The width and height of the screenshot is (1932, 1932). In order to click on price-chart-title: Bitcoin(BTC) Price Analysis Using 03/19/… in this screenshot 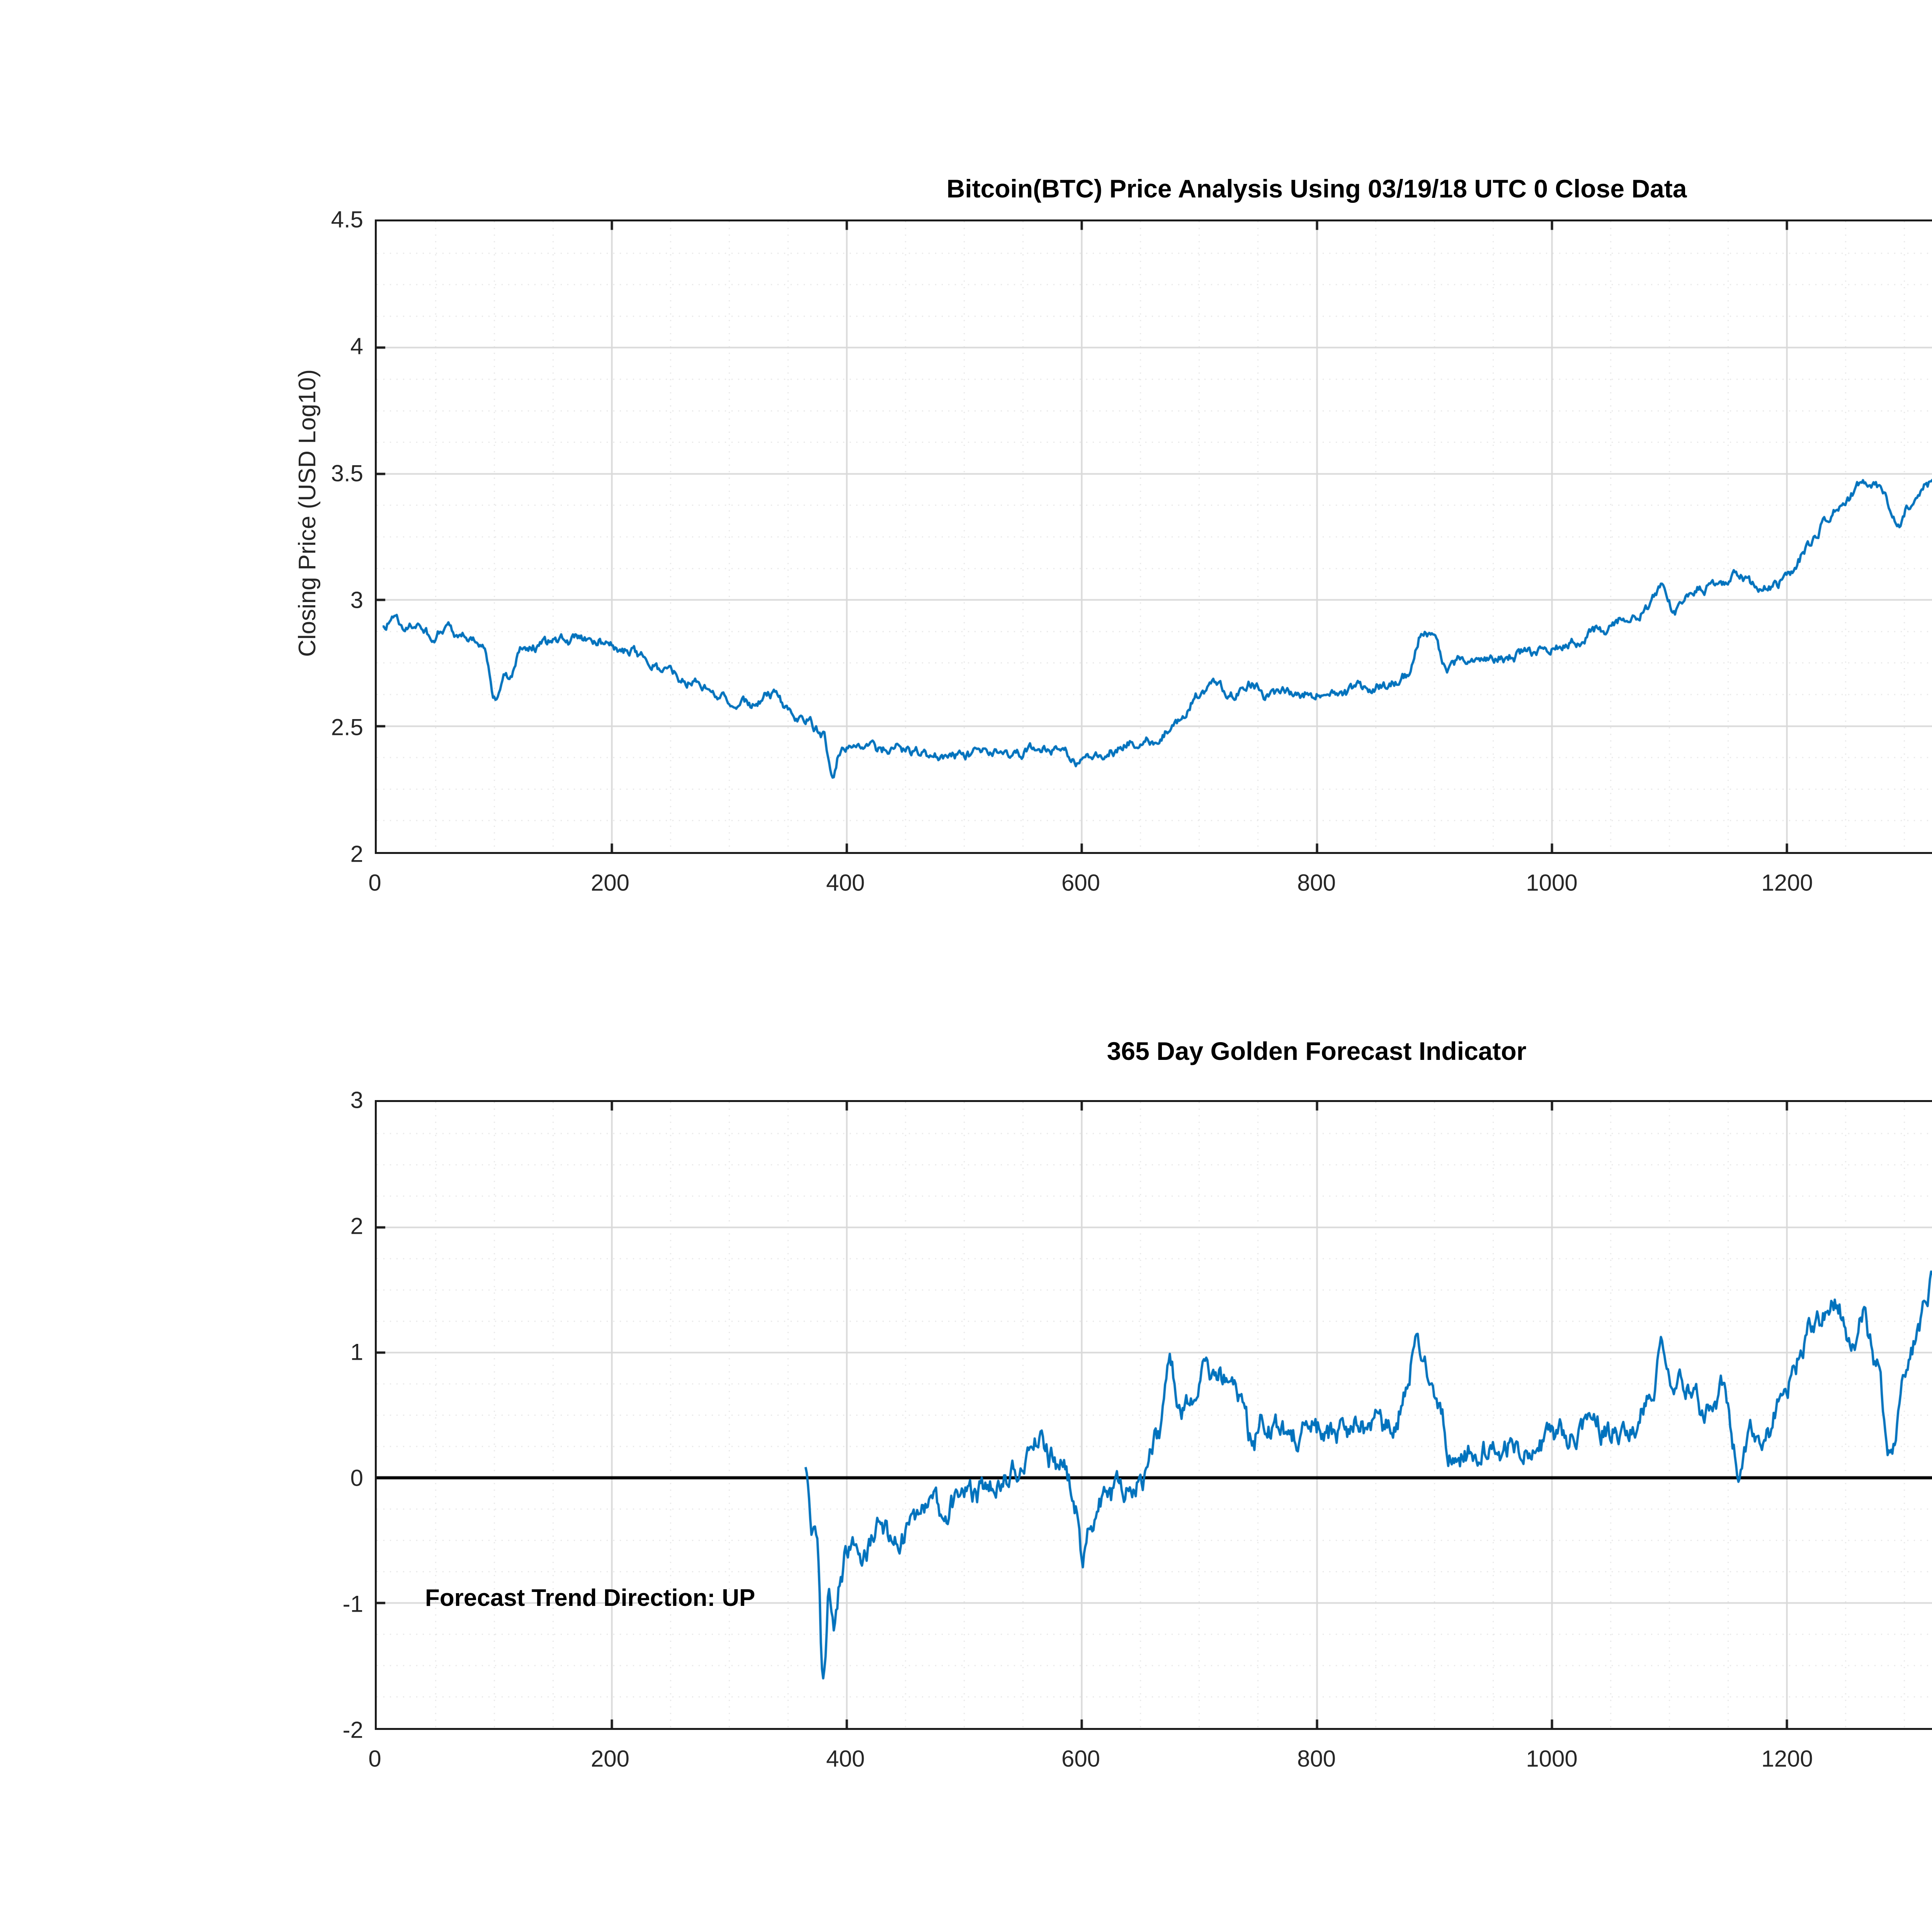, I will do `click(1317, 189)`.